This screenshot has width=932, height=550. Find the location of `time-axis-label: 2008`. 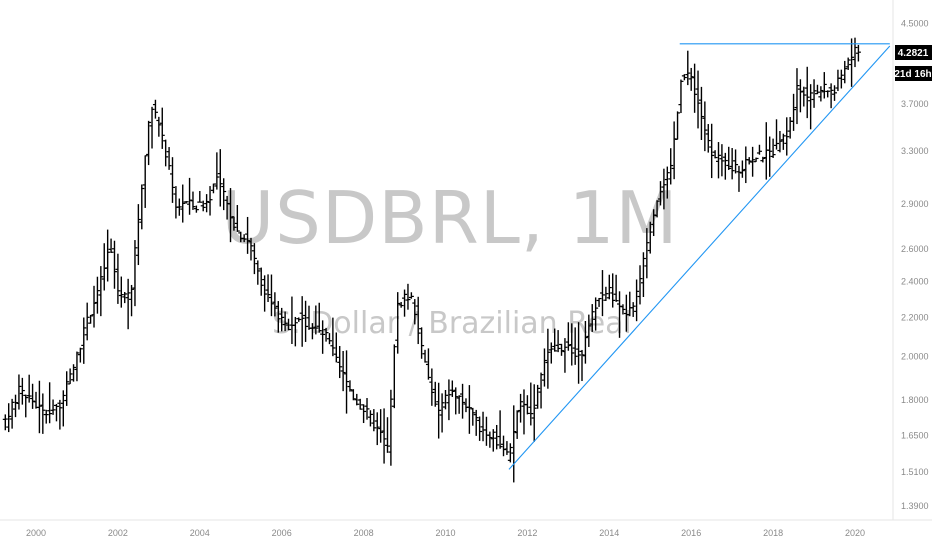

time-axis-label: 2008 is located at coordinates (364, 533).